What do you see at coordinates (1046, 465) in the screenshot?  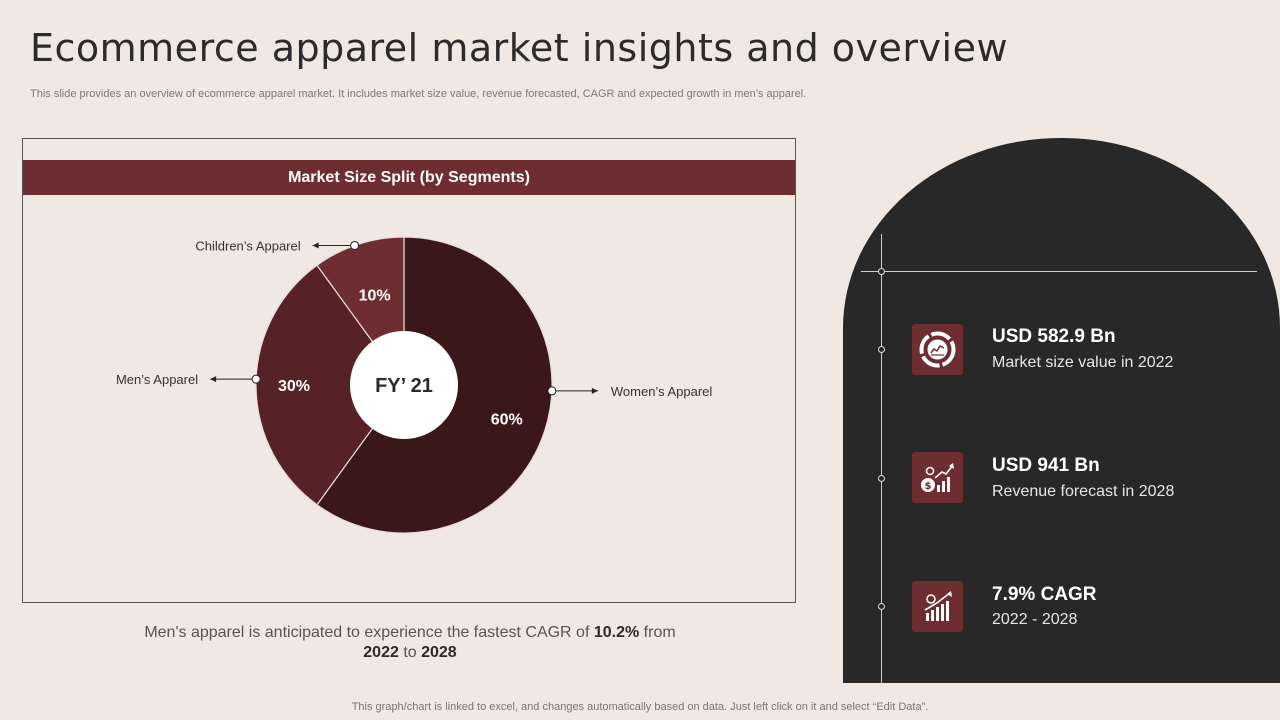 I see `stat-revenue-value: USD 941 Bn` at bounding box center [1046, 465].